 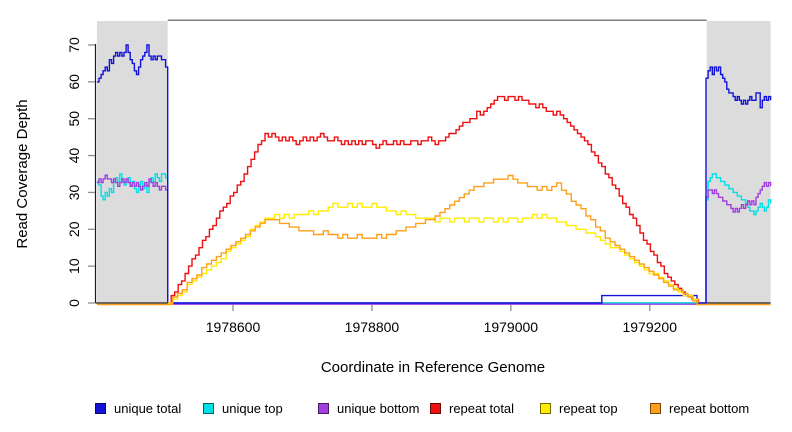 What do you see at coordinates (74, 82) in the screenshot?
I see `y-tick-label: 60` at bounding box center [74, 82].